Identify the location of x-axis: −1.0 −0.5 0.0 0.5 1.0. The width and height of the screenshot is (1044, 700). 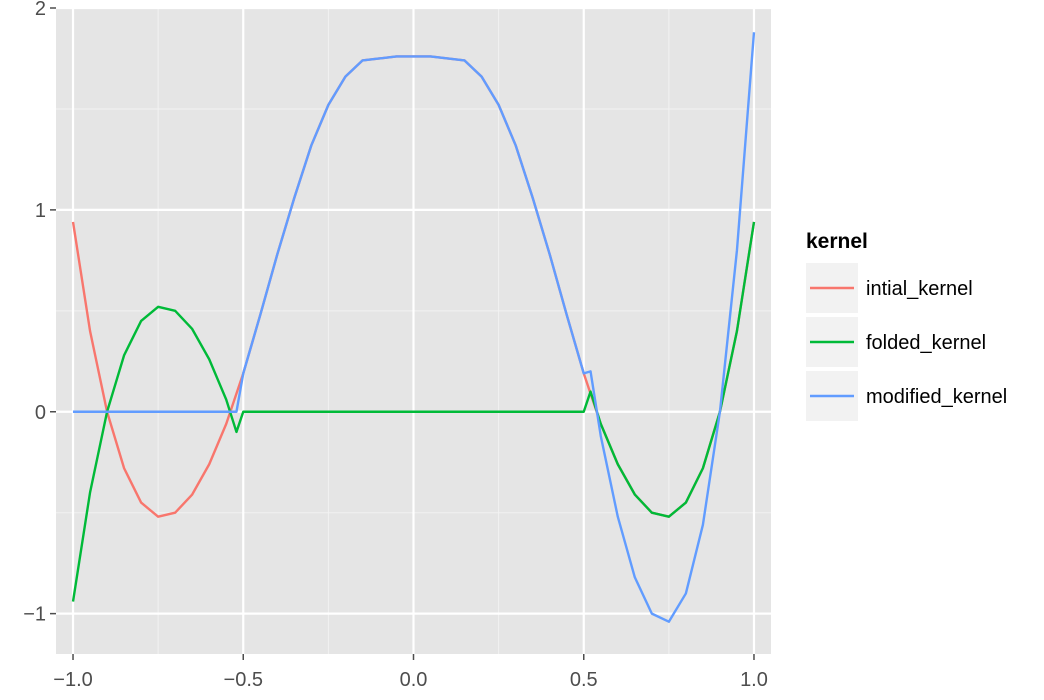
(410, 672).